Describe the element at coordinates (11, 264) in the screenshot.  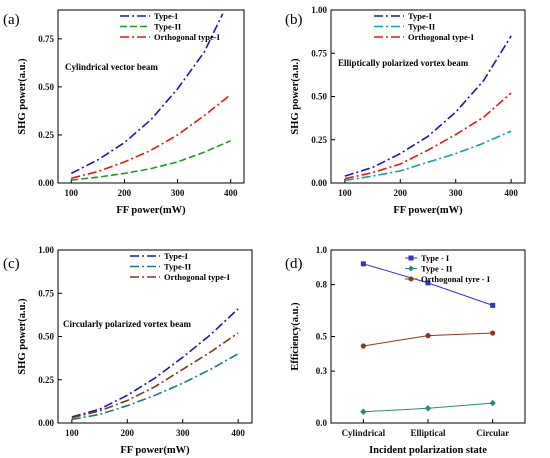
I see `panel-label: (c)` at that location.